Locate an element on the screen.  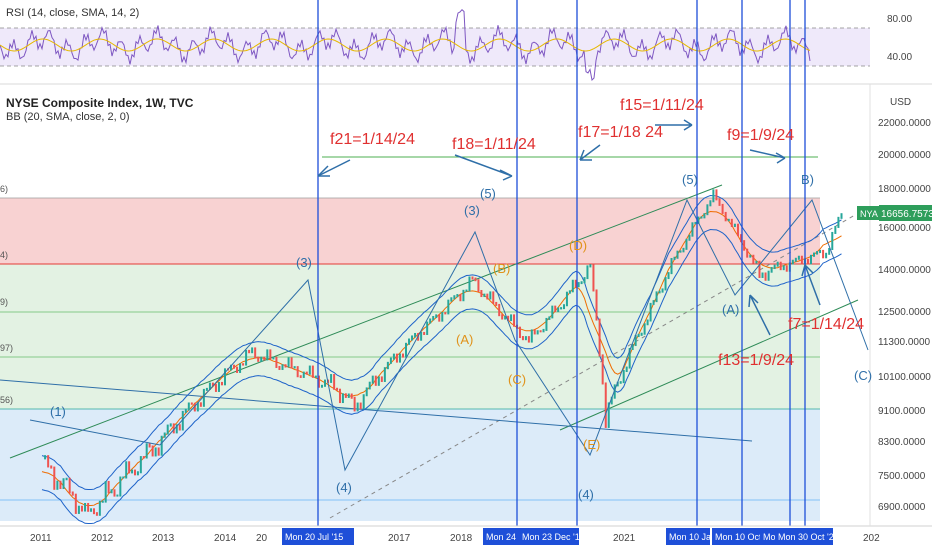
rsi-tick-40: 40.00 is located at coordinates (899, 57).